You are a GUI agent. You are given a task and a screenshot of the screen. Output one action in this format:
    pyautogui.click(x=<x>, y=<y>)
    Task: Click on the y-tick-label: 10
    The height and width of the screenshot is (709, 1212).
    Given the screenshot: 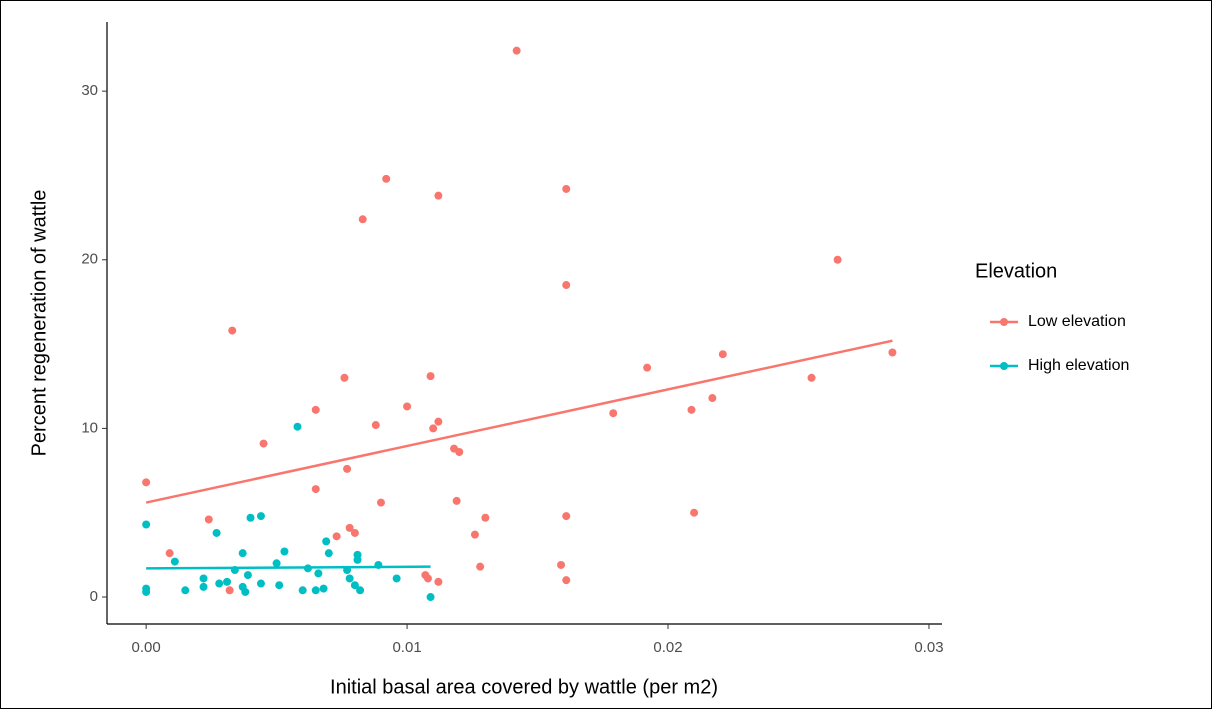 What is the action you would take?
    pyautogui.click(x=89, y=427)
    